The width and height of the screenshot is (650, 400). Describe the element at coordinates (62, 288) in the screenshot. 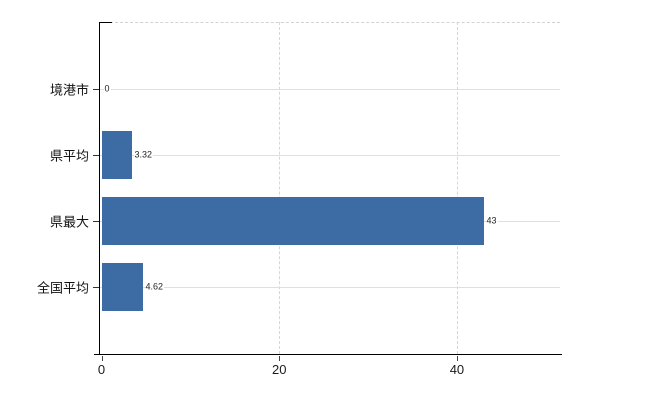

I see `category-label: 全国平均` at that location.